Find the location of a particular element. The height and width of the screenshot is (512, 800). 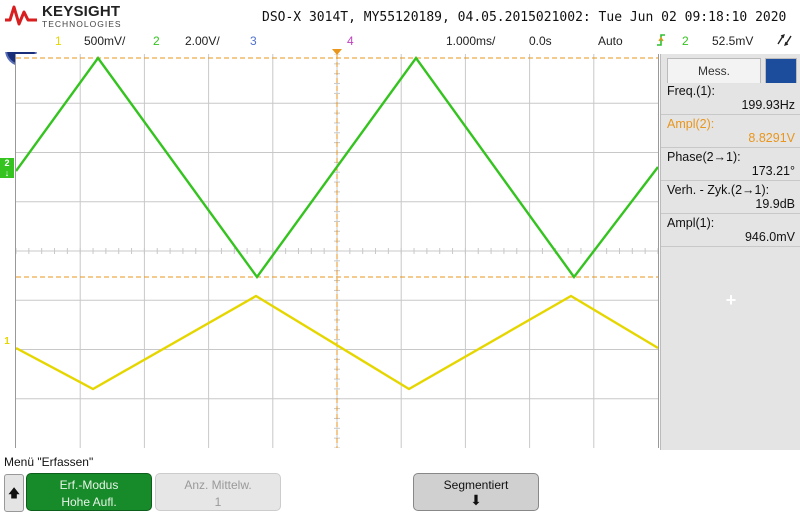

softkey-value: 1 is located at coordinates (218, 502).